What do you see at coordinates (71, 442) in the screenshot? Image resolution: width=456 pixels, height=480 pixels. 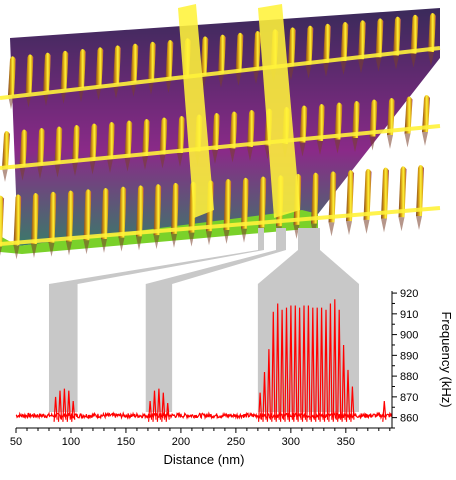 I see `x-tick-label: 100` at bounding box center [71, 442].